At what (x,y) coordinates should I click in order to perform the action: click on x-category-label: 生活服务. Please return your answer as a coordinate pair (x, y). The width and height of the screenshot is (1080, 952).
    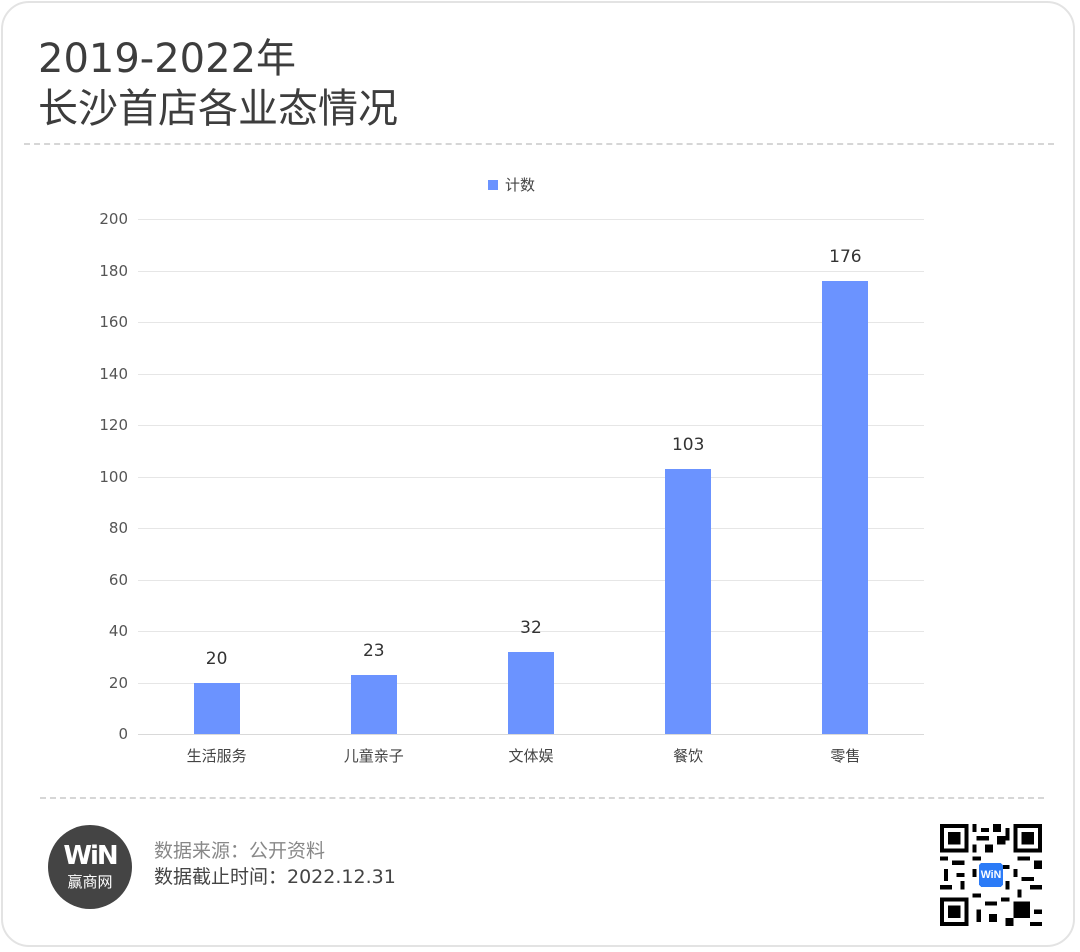
    Looking at the image, I should click on (216, 756).